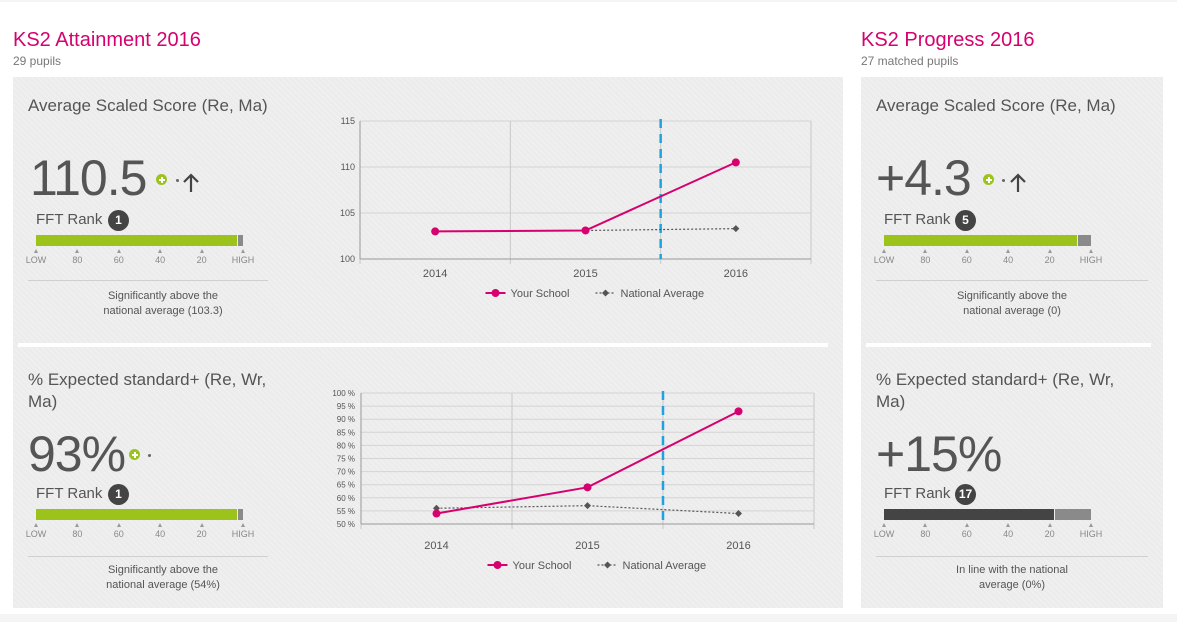 This screenshot has width=1177, height=622. Describe the element at coordinates (965, 494) in the screenshot. I see `rank-badge: 17` at that location.